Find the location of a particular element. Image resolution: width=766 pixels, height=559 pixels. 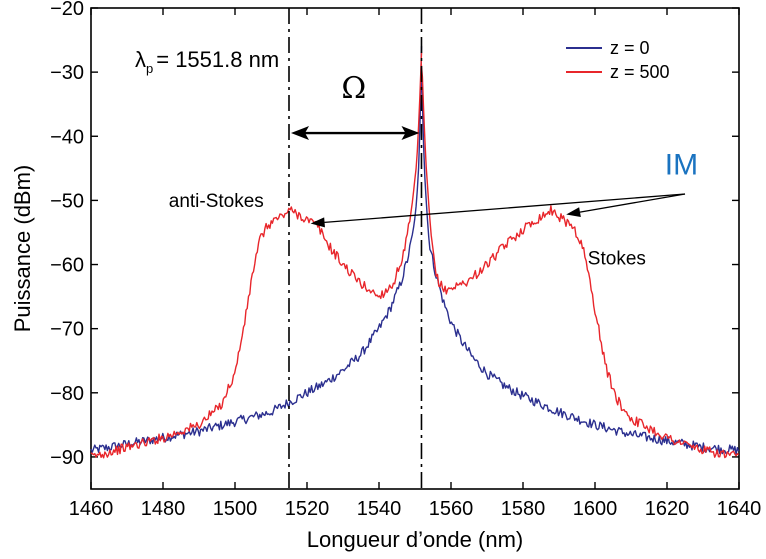

y-tick-label: −30 is located at coordinates (67, 73).